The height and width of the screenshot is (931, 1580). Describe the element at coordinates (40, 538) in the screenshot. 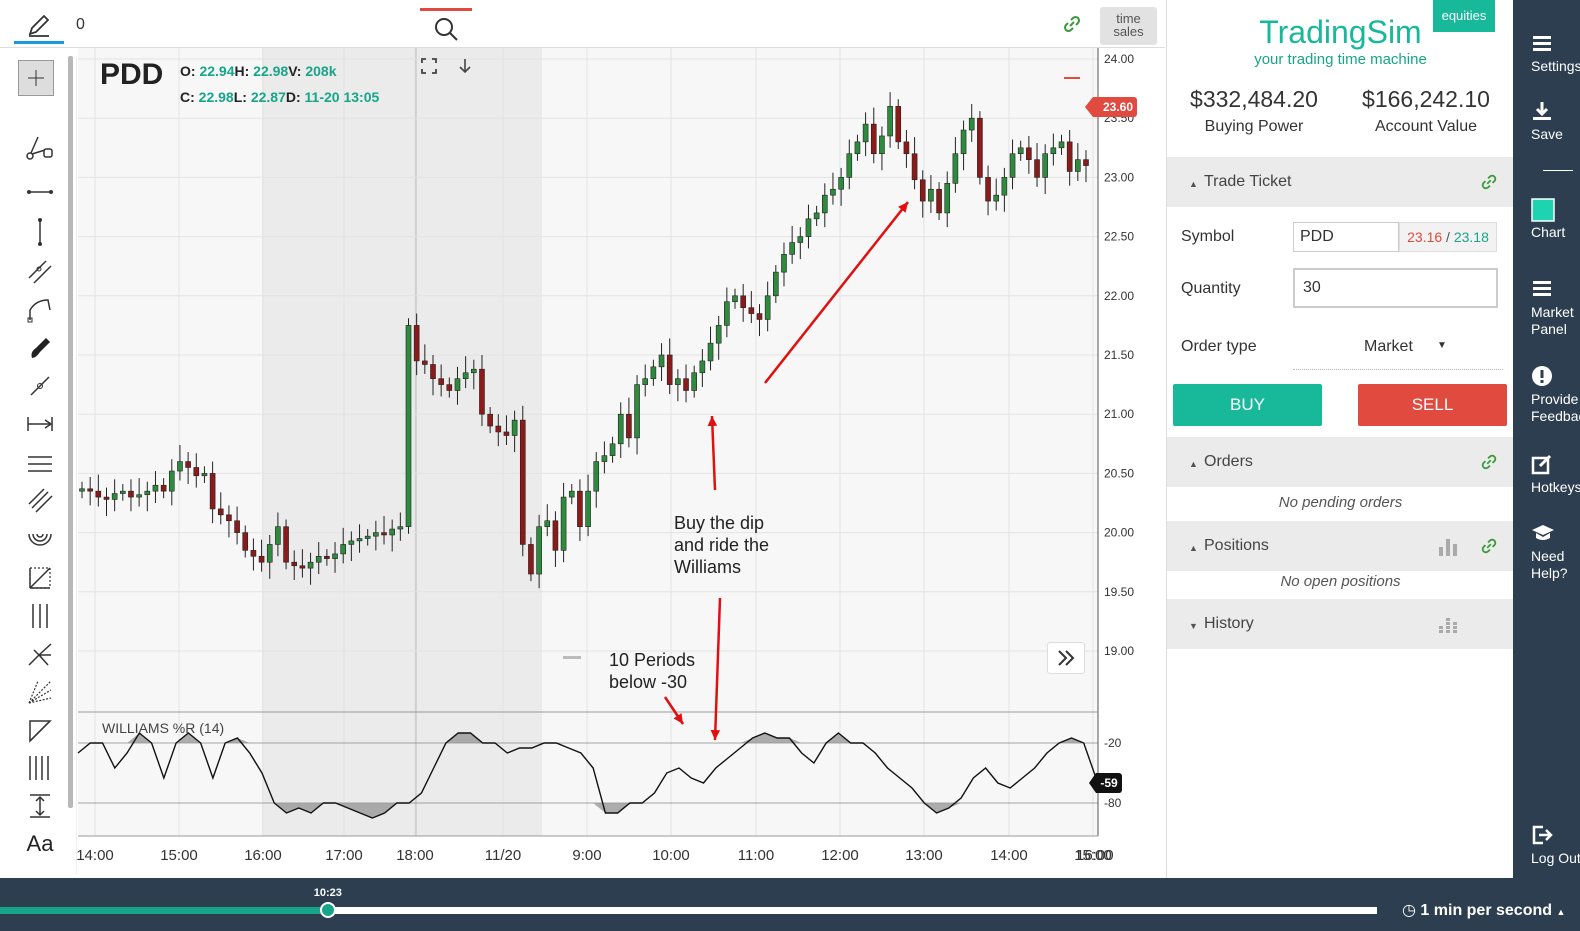

I see `fib-arc-tool` at that location.